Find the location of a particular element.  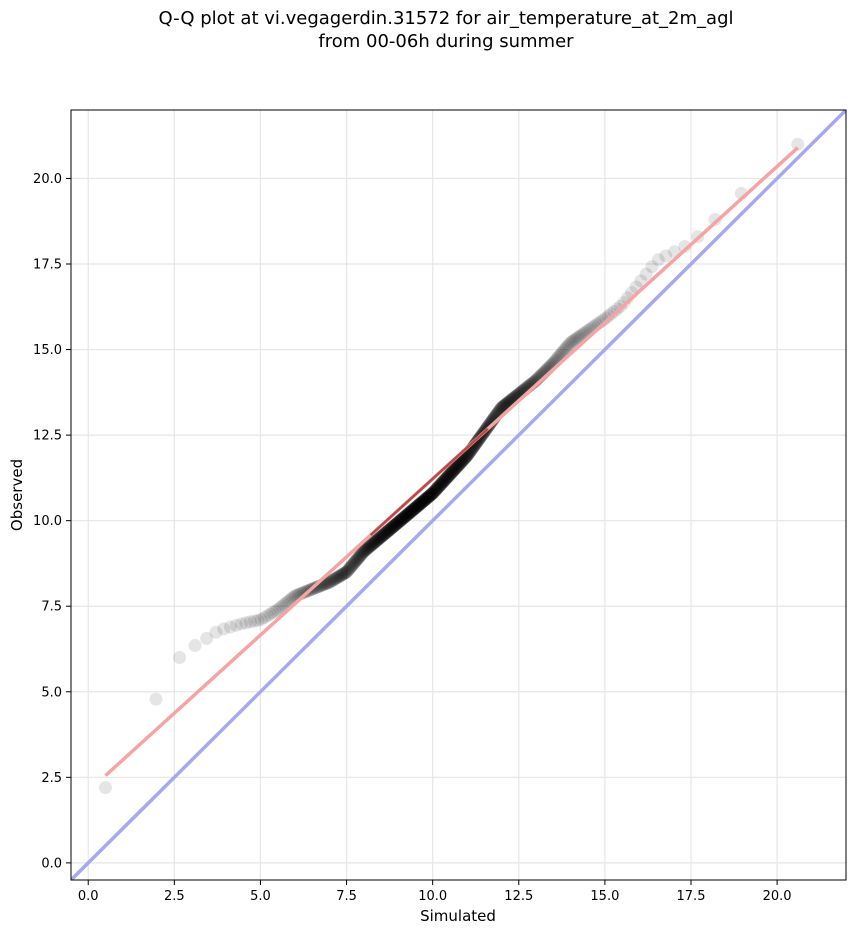

x-tick-label: 20.0 is located at coordinates (777, 896).